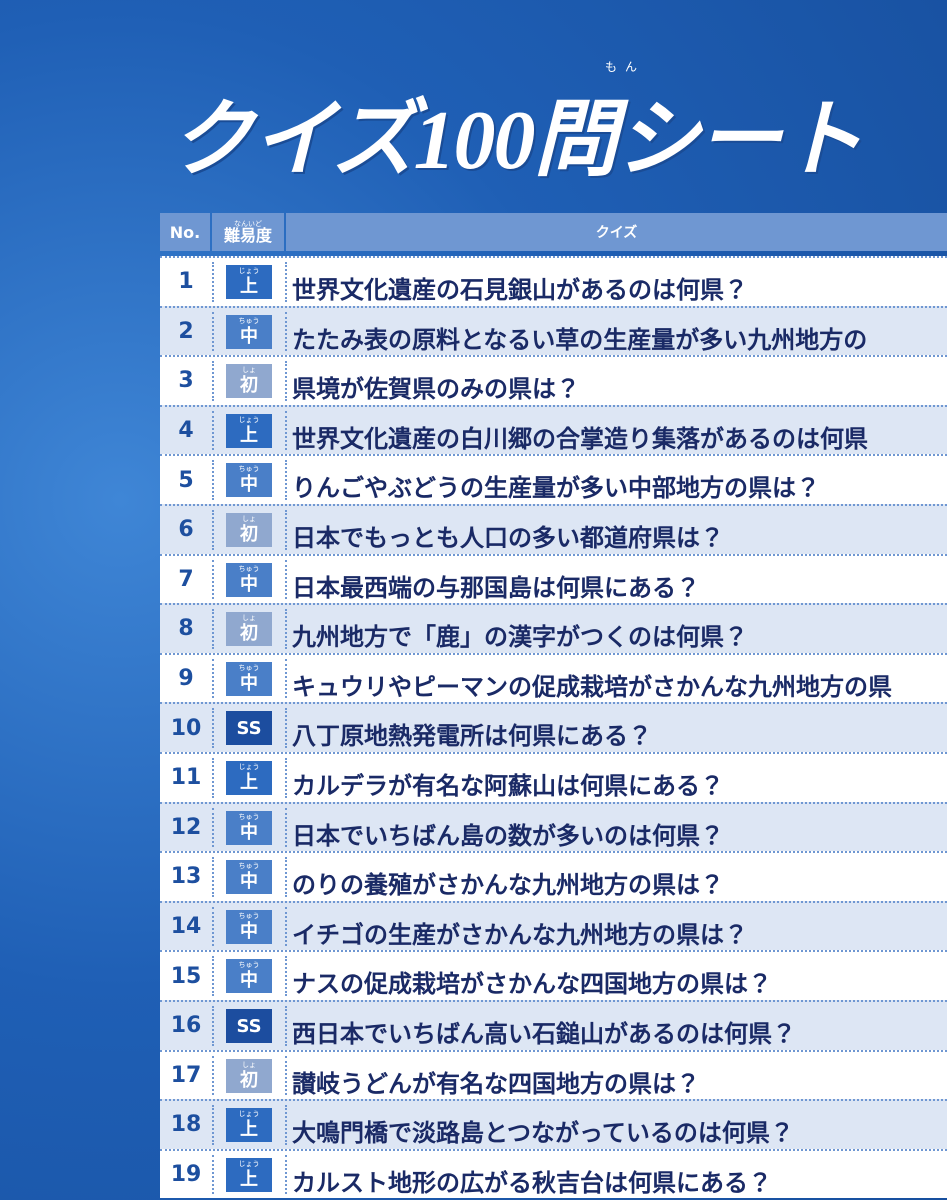 This screenshot has width=947, height=1200. What do you see at coordinates (436, 389) in the screenshot?
I see `question: 県境が佐賀県のみの県は？` at bounding box center [436, 389].